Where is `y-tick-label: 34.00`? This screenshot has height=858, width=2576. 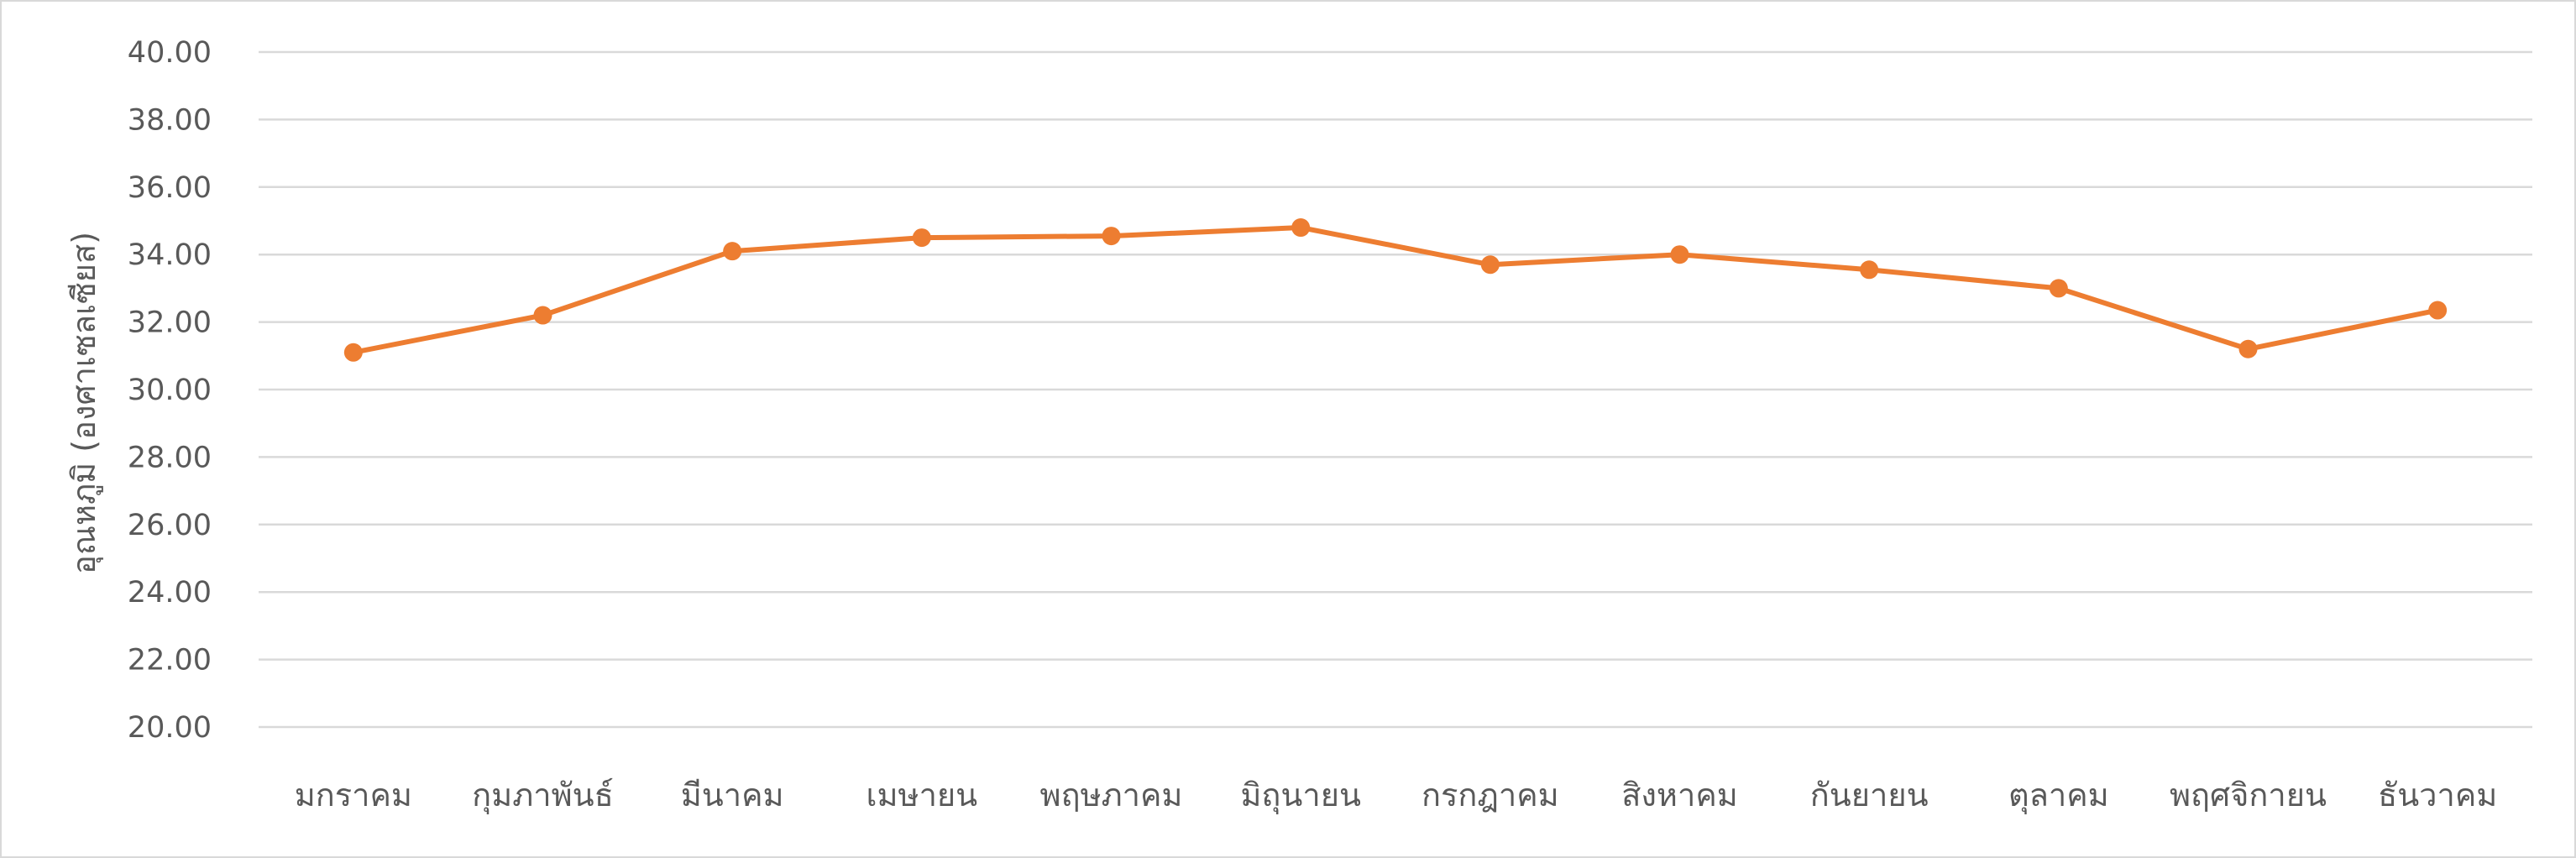
y-tick-label: 34.00 is located at coordinates (170, 255).